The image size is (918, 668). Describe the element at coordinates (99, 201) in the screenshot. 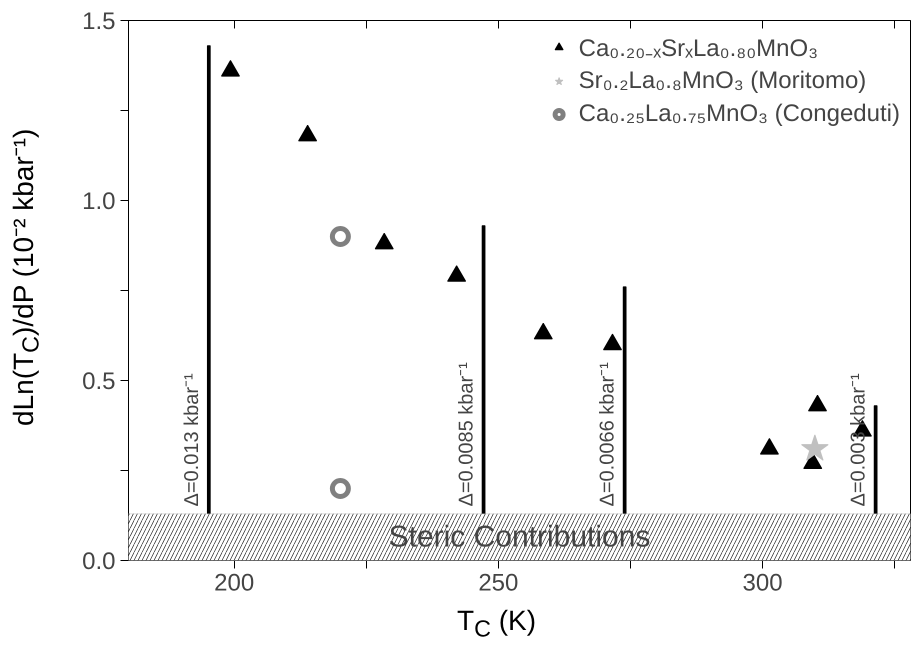

I see `y-tick-label: 1.0` at that location.